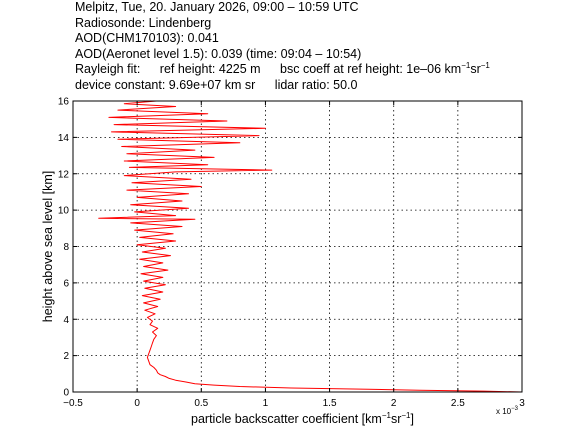  Describe the element at coordinates (64, 174) in the screenshot. I see `y-tick-label: 12` at that location.